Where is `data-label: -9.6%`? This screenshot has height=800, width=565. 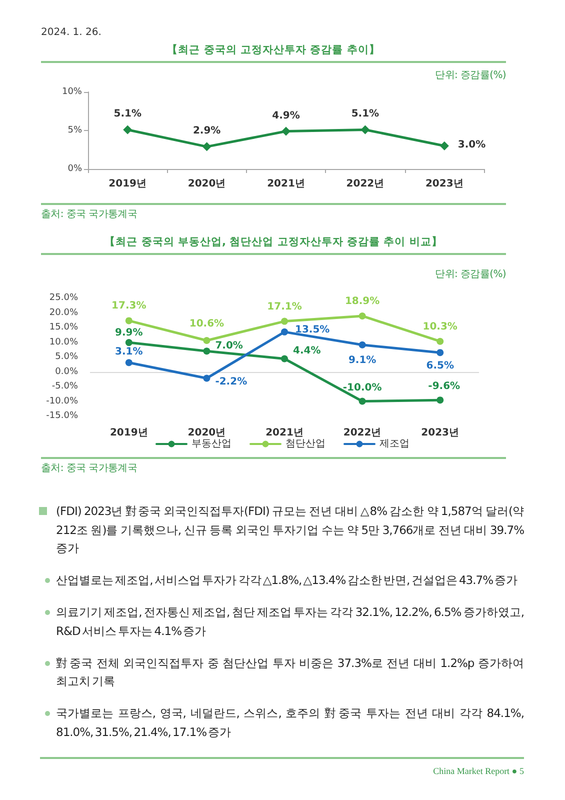
data-label: -9.6% is located at coordinates (444, 386).